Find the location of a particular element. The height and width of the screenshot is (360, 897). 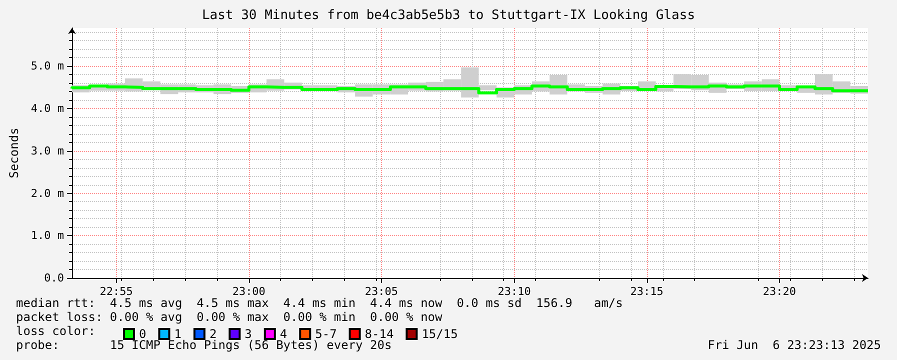

y-tick-label: 5.0 m is located at coordinates (47, 66).